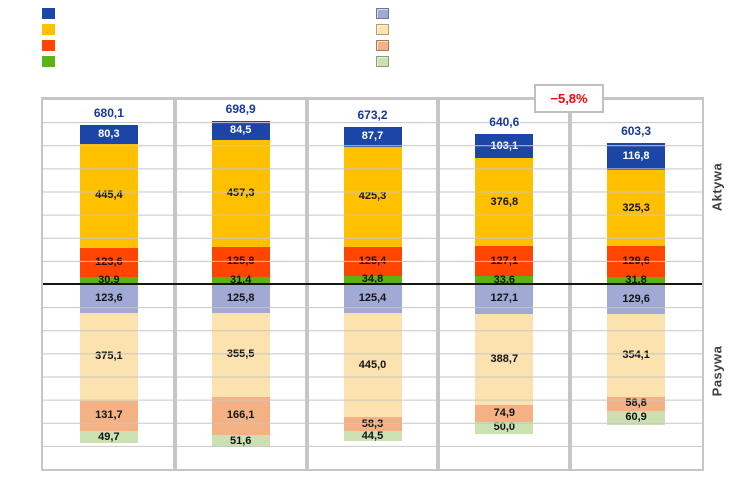 The image size is (744, 497). I want to click on segment-value-label: 116,8, so click(636, 156).